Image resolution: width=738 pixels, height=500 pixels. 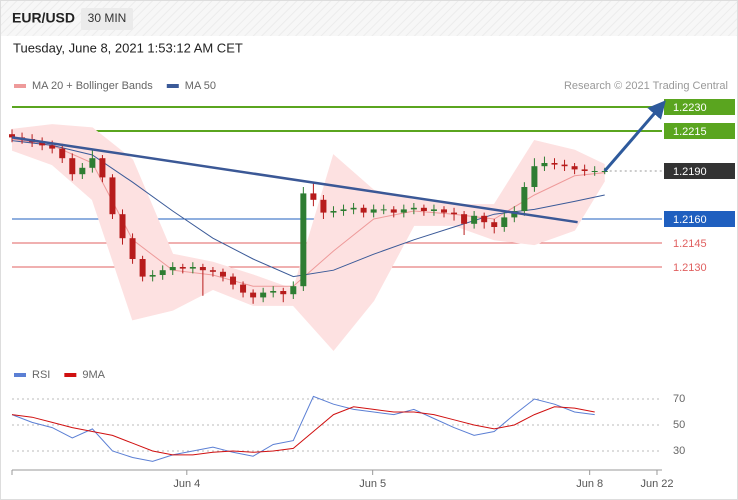 I want to click on y-tick-label: 30, so click(x=679, y=451).